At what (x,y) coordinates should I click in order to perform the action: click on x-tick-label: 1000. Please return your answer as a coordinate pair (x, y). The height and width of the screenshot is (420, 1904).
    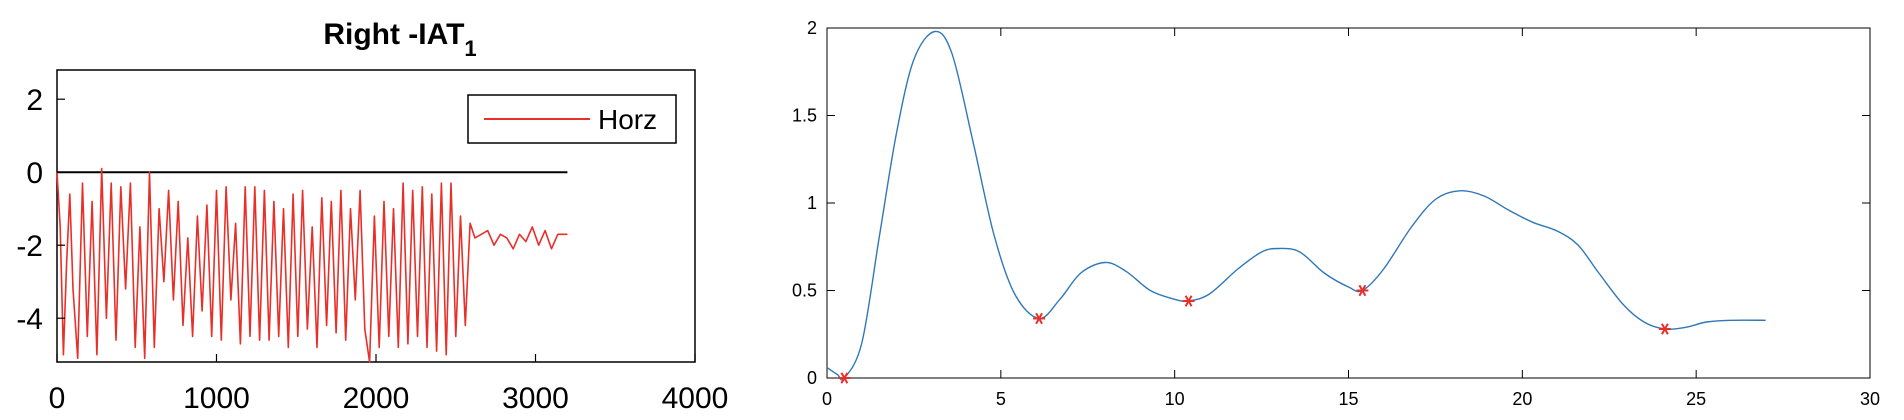
    Looking at the image, I should click on (216, 398).